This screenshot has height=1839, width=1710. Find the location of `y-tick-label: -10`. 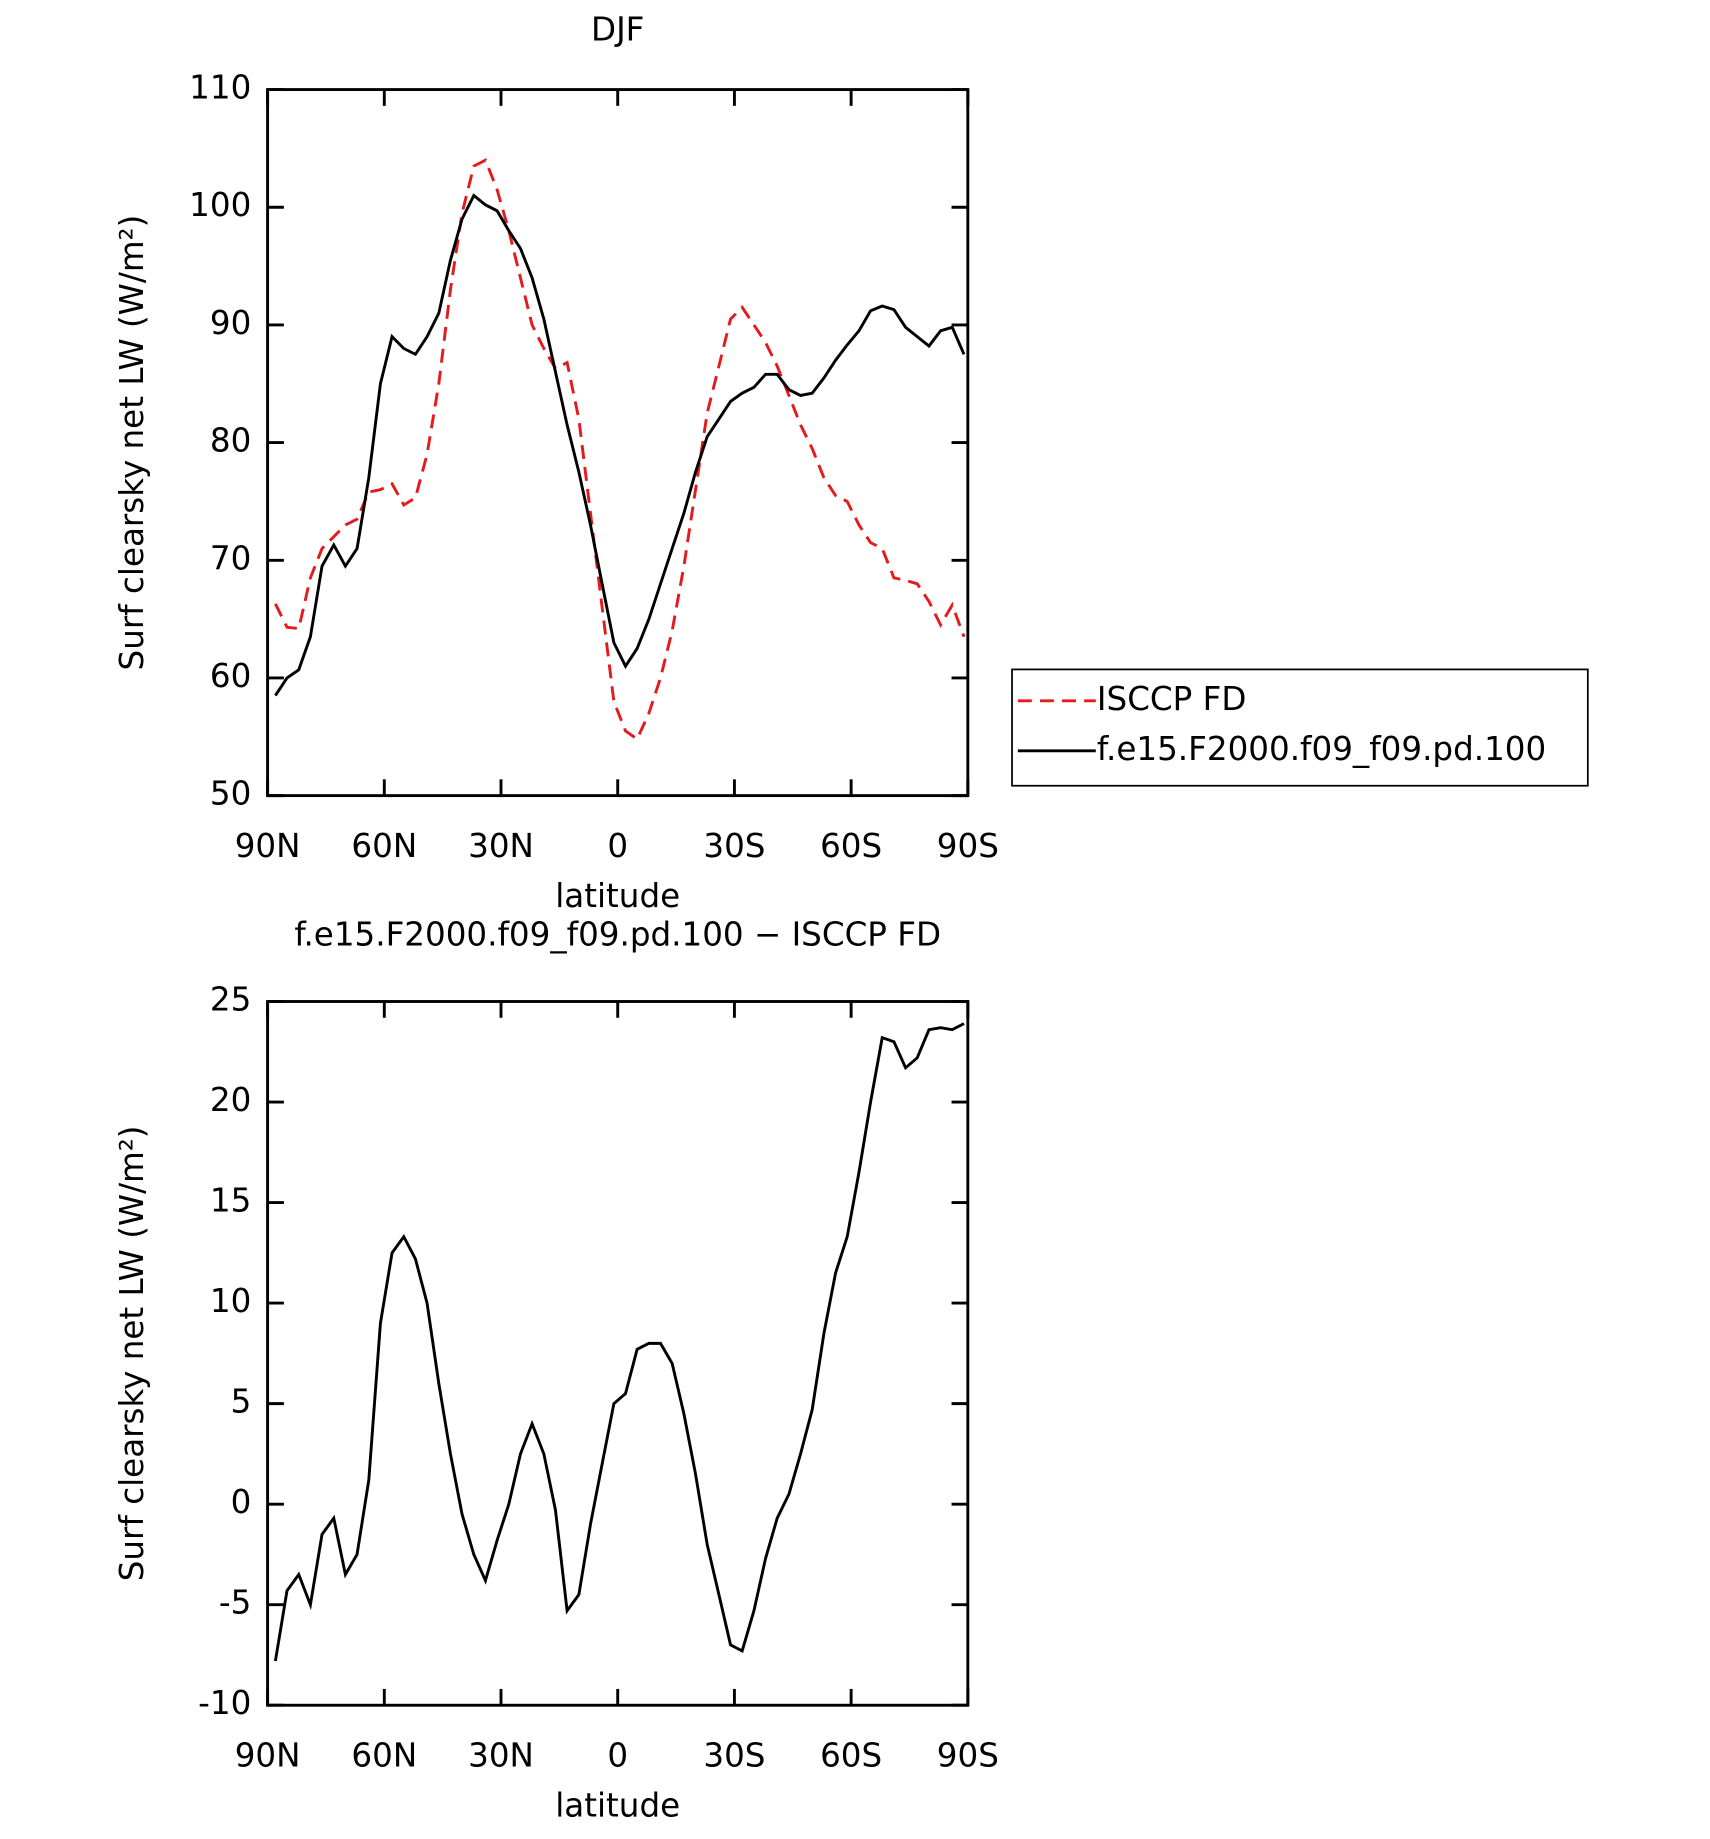

y-tick-label: -10 is located at coordinates (224, 1703).